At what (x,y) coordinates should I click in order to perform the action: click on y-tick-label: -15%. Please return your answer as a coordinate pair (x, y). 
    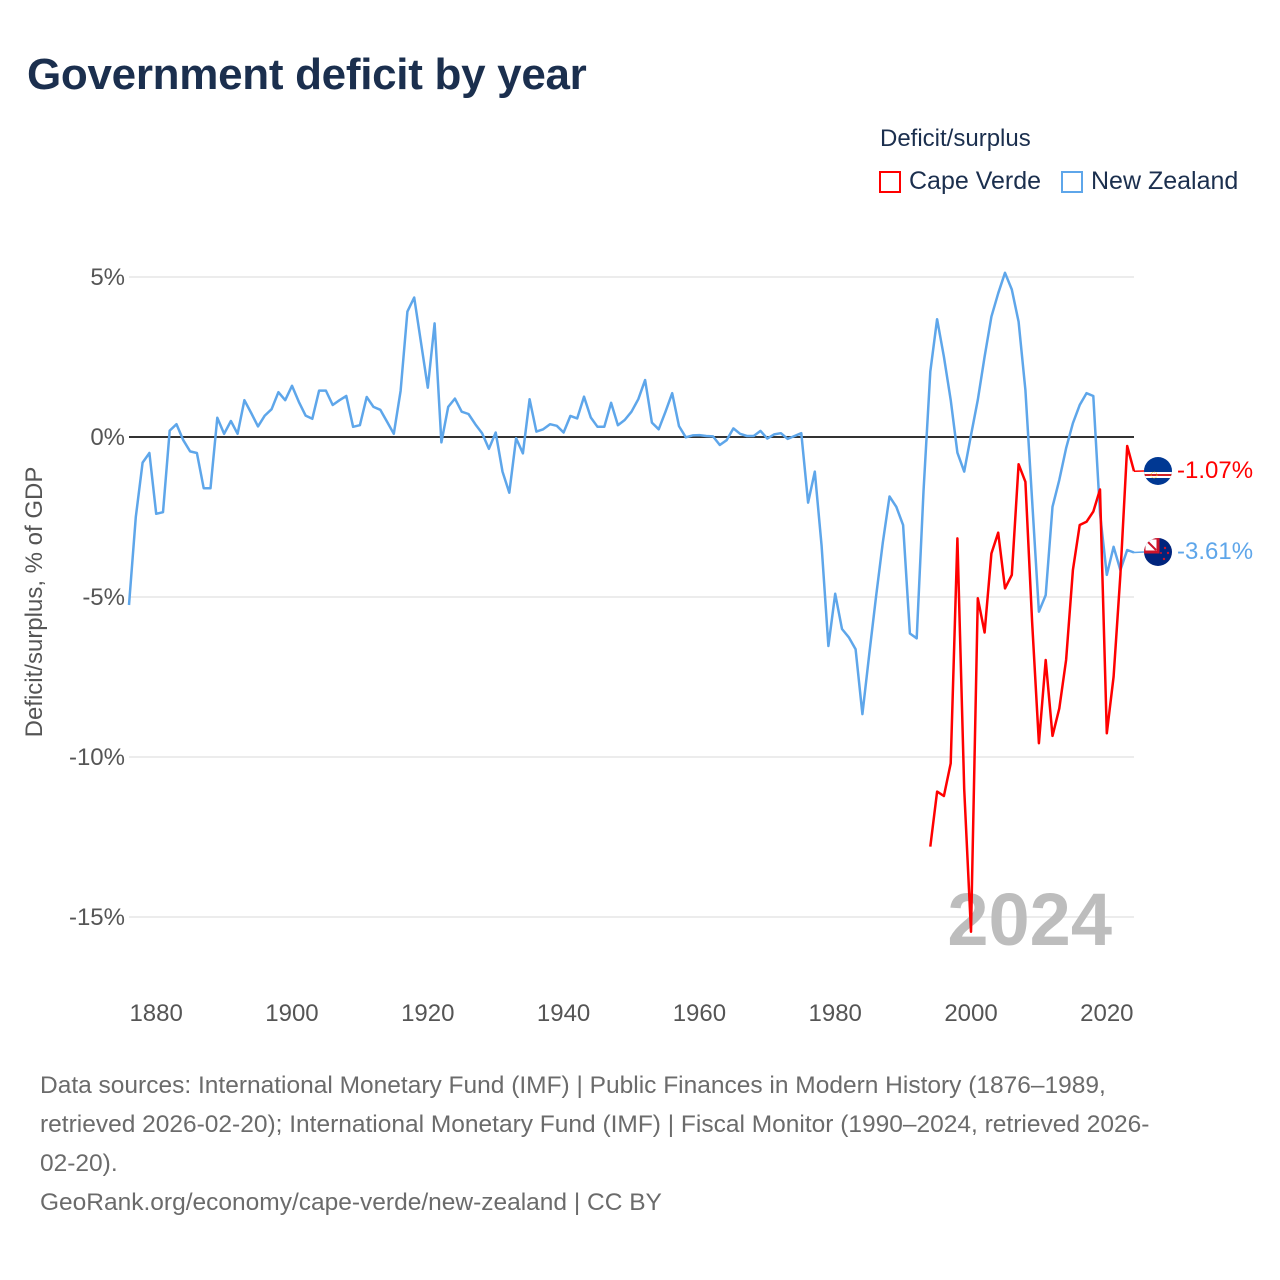
    Looking at the image, I should click on (97, 917).